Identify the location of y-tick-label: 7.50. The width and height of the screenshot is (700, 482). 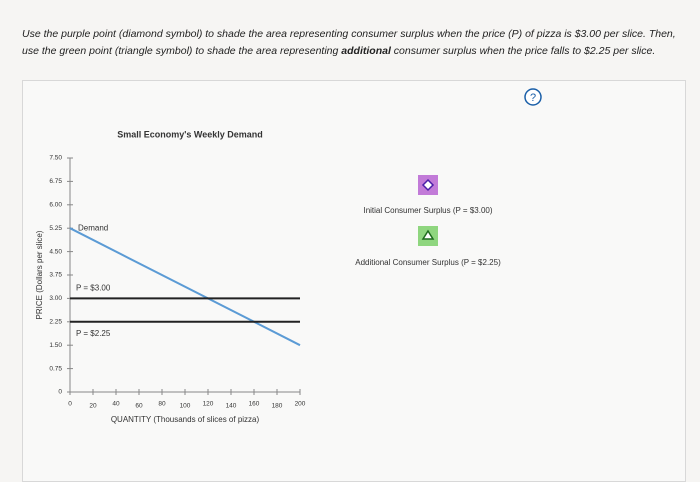
(55, 158).